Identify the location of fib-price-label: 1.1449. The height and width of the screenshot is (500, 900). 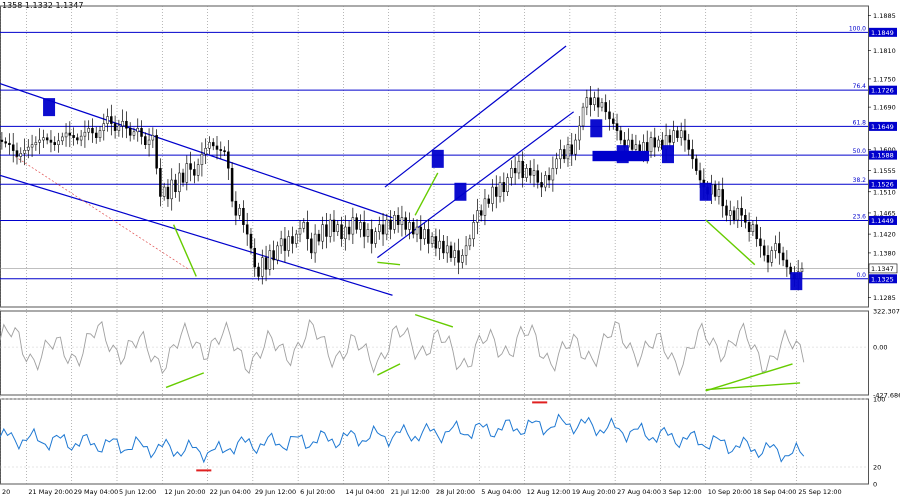
(882, 221).